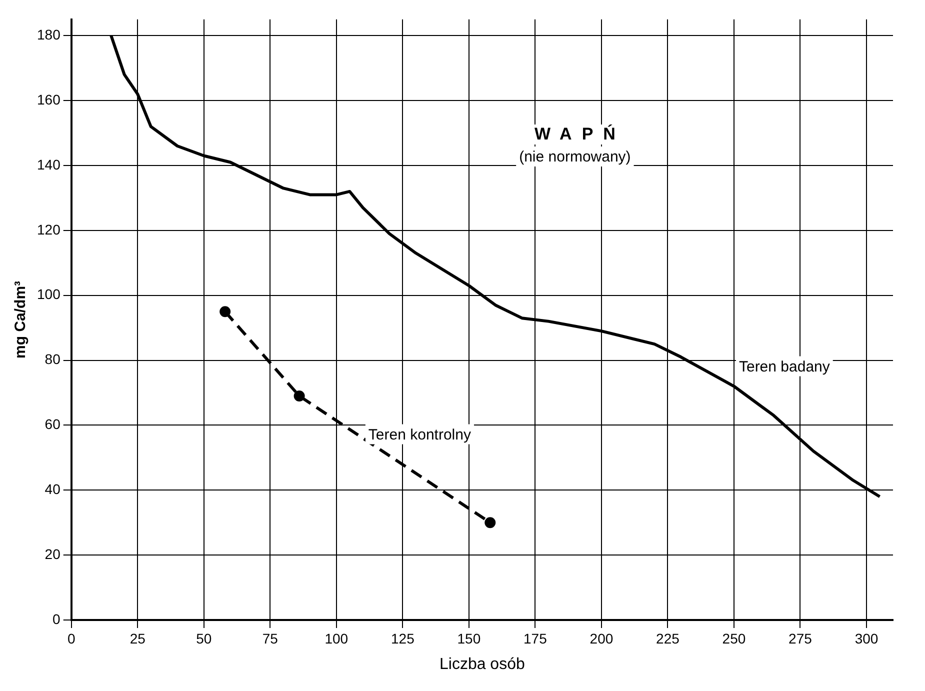 The height and width of the screenshot is (691, 925). I want to click on x-tick-label: 50, so click(204, 638).